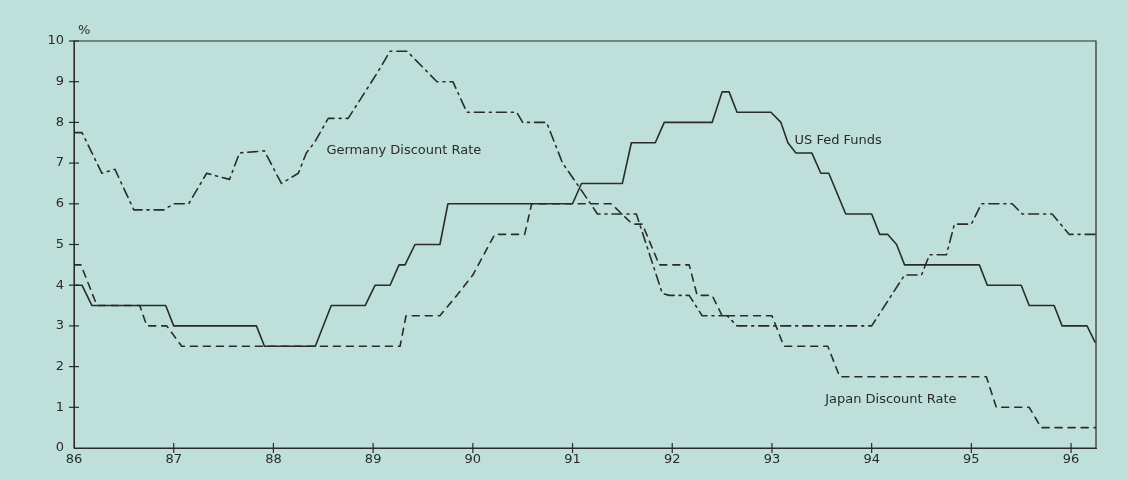 This screenshot has width=1127, height=479. What do you see at coordinates (173, 459) in the screenshot?
I see `x-tick-label: 87` at bounding box center [173, 459].